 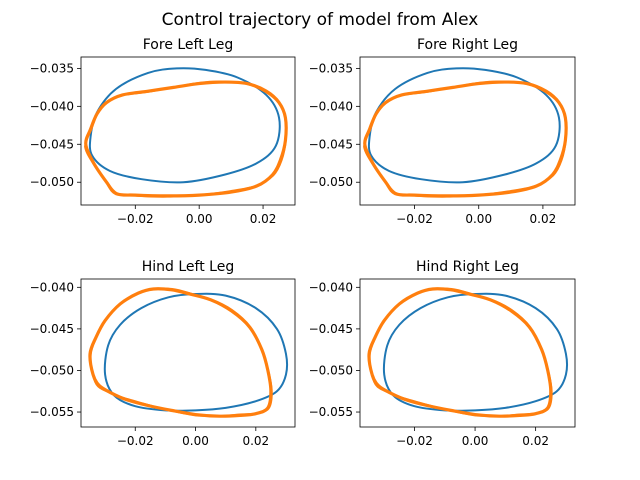 What do you see at coordinates (320, 20) in the screenshot?
I see `figure-title: Control trajectory of model from Alex` at bounding box center [320, 20].